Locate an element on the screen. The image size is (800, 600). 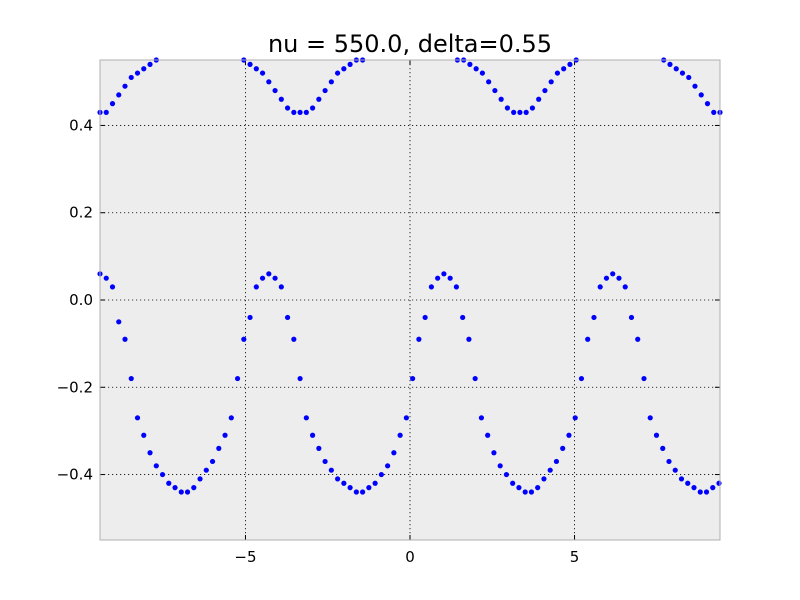
x-tick-label: 5 is located at coordinates (575, 557).